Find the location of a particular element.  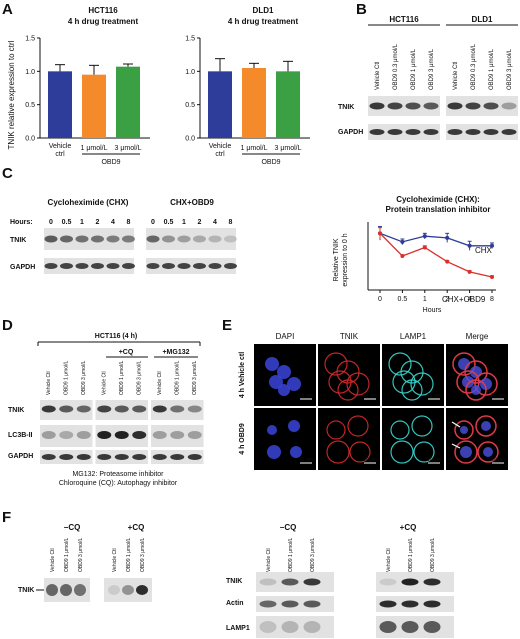

y-tick-label: 0.0 is located at coordinates (190, 139).